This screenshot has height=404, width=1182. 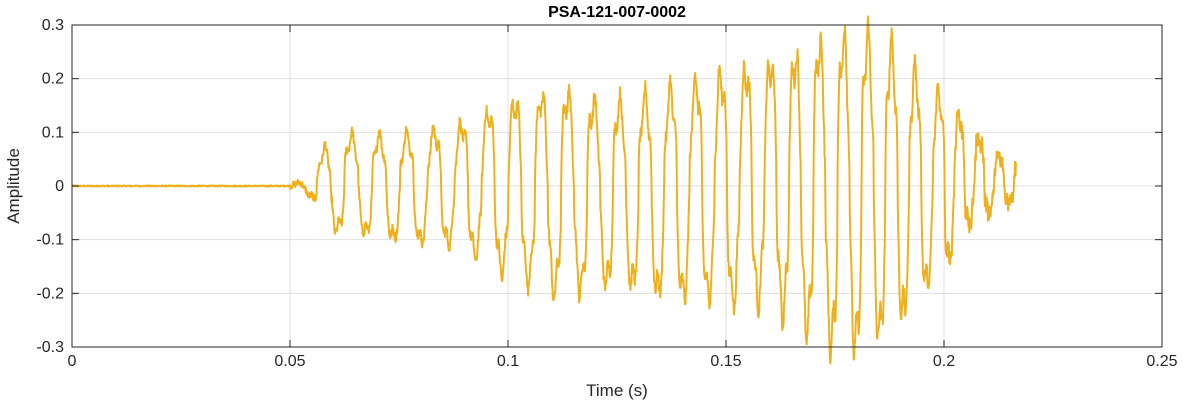 What do you see at coordinates (13, 186) in the screenshot?
I see `y-axis-label: Amplitude` at bounding box center [13, 186].